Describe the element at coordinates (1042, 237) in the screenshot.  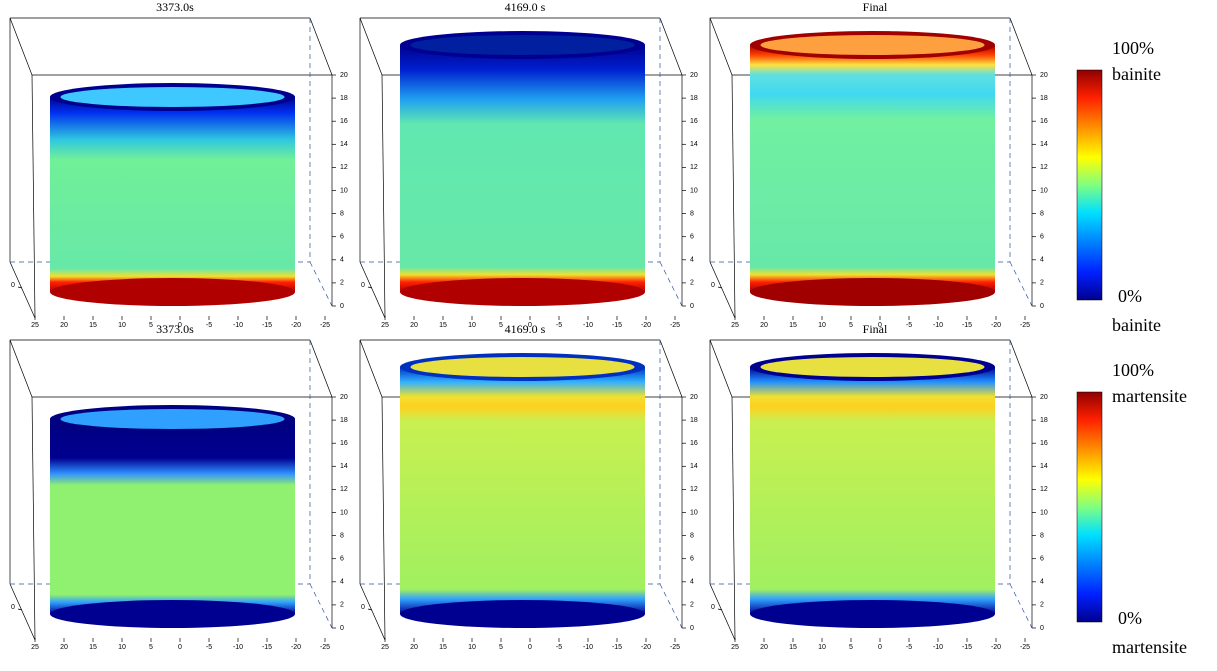
I see `z-tick-label t: 6` at that location.